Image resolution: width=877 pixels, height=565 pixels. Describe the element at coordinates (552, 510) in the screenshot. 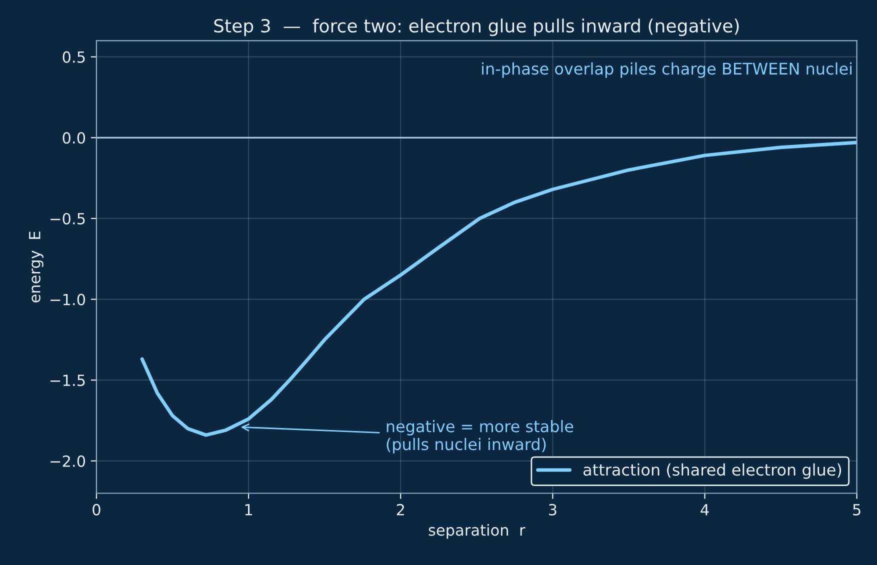

I see `x-tick-label: 3` at that location.